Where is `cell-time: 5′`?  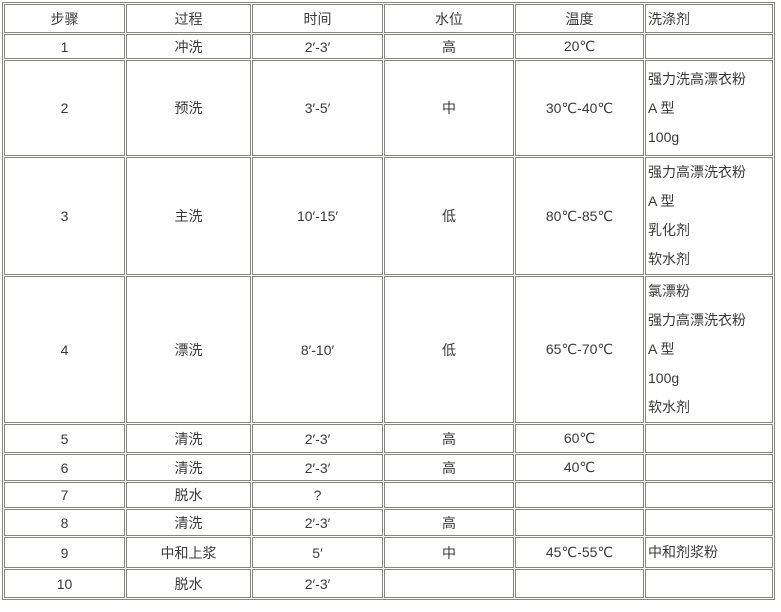
cell-time: 5′ is located at coordinates (317, 552).